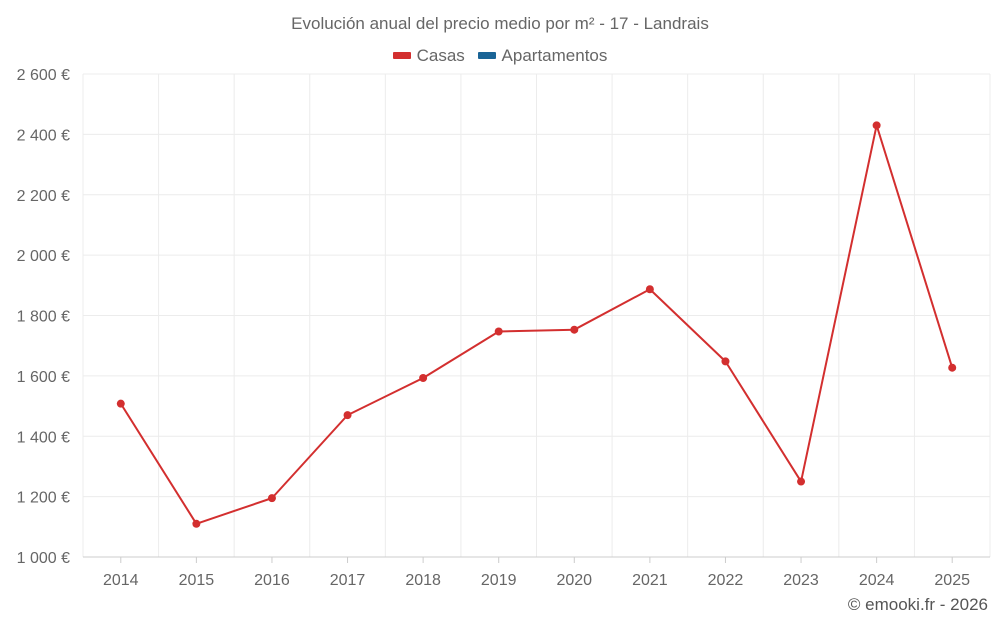 This screenshot has height=625, width=1000. Describe the element at coordinates (423, 580) in the screenshot. I see `x-tick-label: 2018` at that location.